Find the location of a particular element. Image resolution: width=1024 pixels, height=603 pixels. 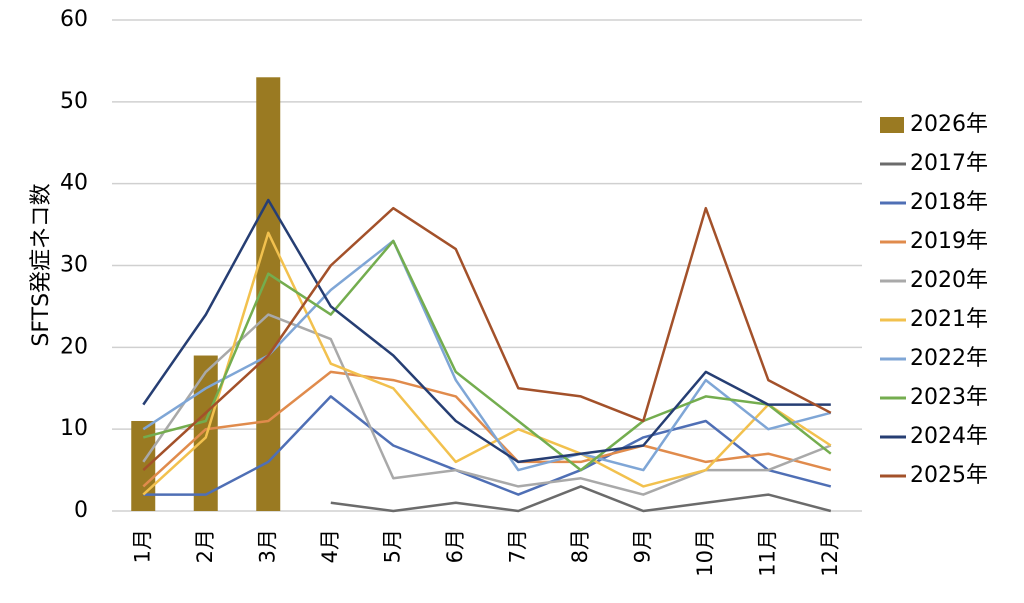

legend-label: 2022年 is located at coordinates (949, 358).